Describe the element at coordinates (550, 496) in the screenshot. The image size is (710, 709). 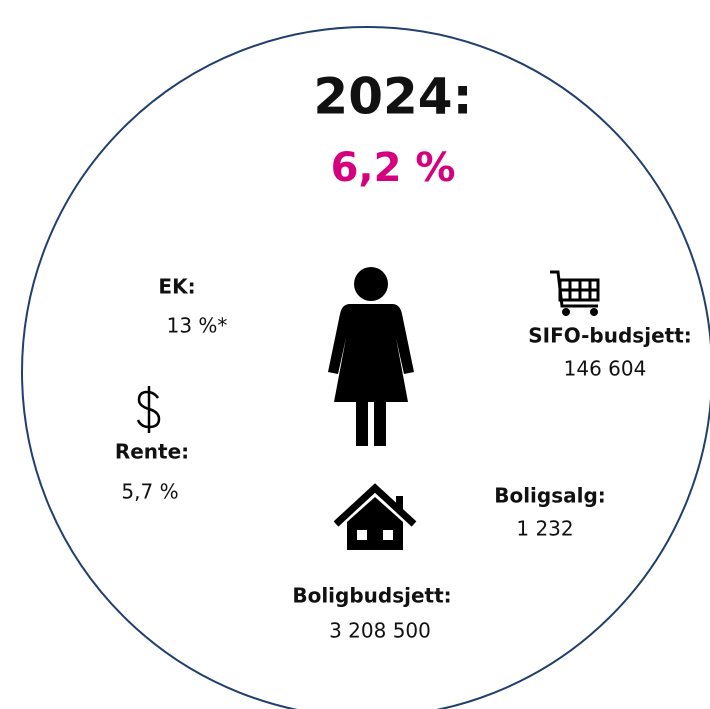
I see `item-label: Boligsalg:` at that location.